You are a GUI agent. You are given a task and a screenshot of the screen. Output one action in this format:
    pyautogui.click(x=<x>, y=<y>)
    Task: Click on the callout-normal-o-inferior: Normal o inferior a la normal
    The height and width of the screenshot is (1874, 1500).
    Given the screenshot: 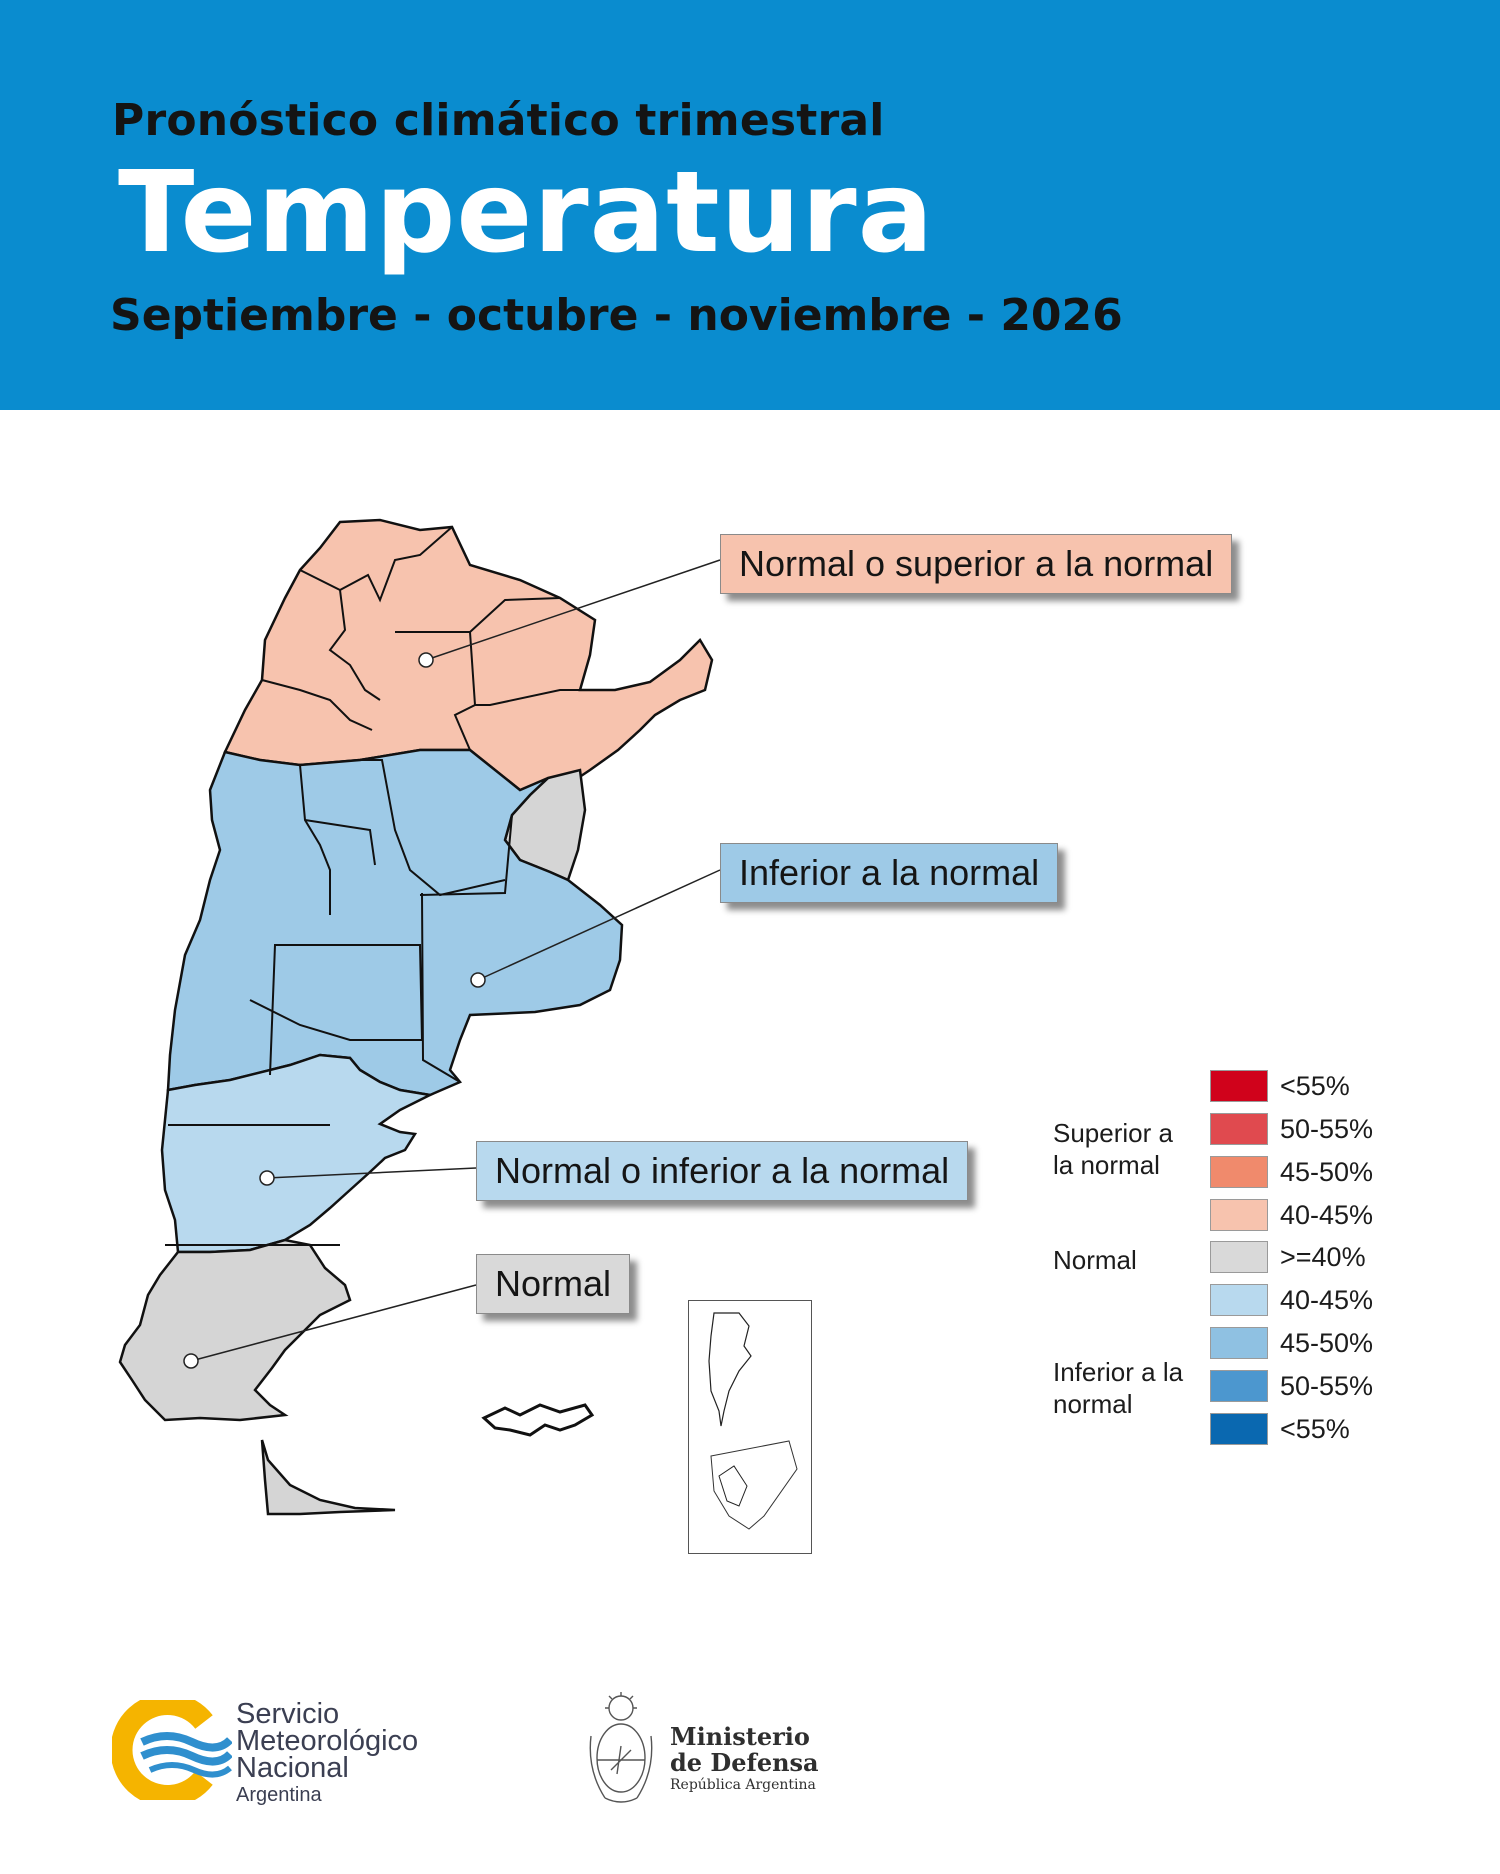 What is the action you would take?
    pyautogui.click(x=722, y=1171)
    